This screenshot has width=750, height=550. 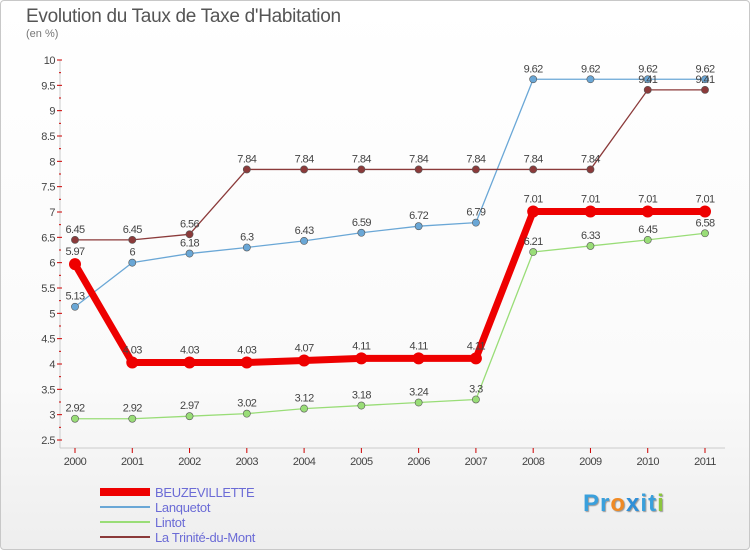 What do you see at coordinates (52, 365) in the screenshot?
I see `y-tick-label: 4` at bounding box center [52, 365].